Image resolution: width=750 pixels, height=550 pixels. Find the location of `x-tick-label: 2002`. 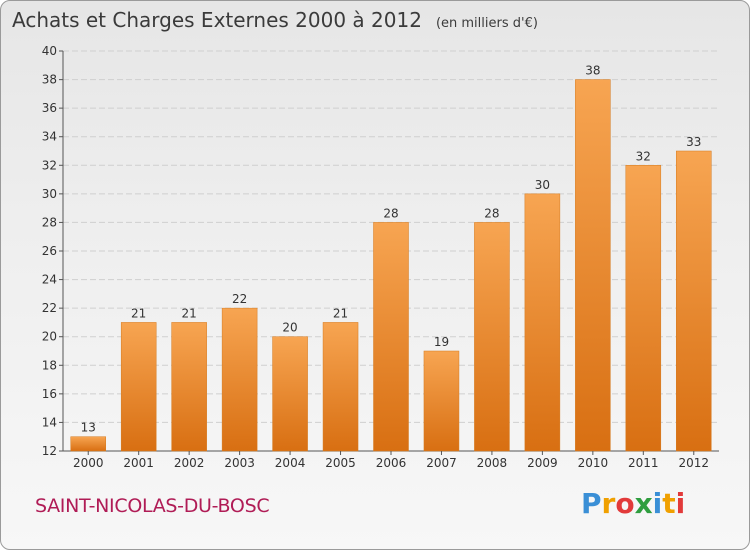

x-tick-label: 2002 is located at coordinates (189, 463).